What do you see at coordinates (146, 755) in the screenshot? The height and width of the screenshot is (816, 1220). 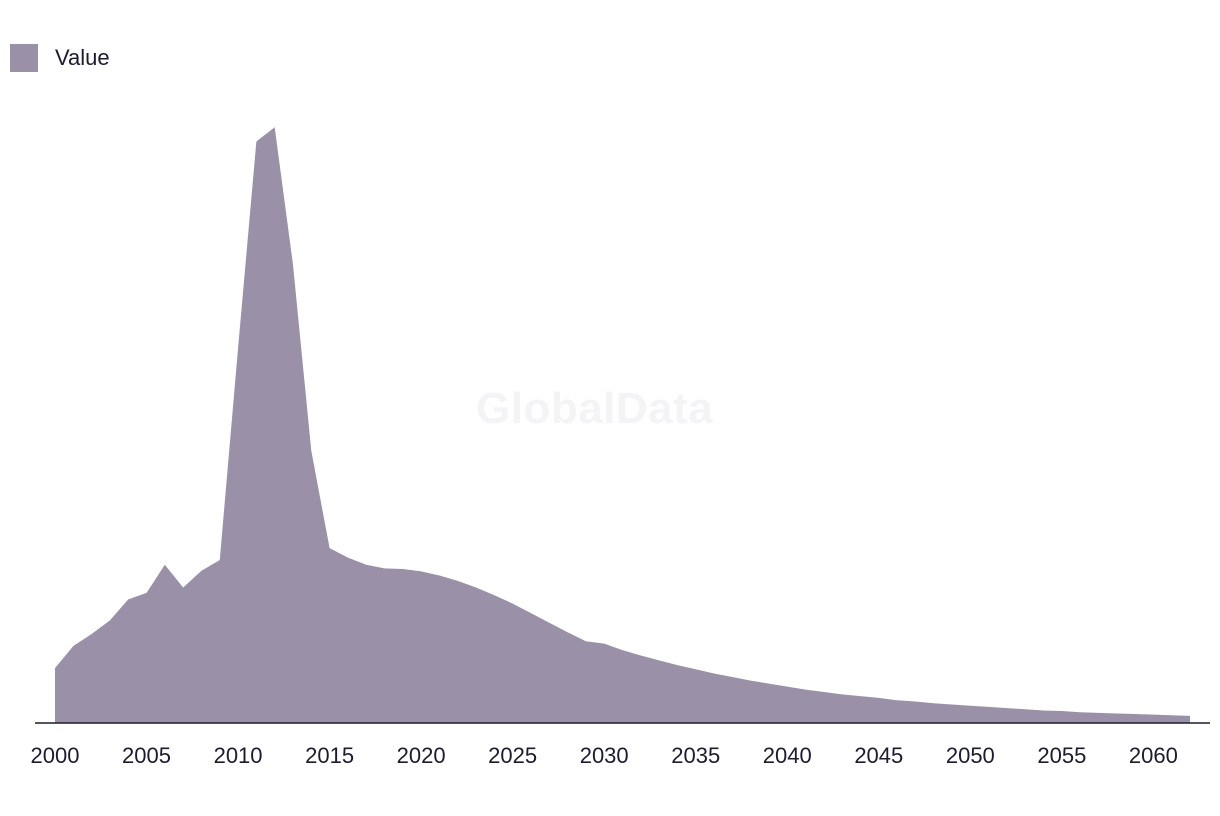 I see `x-tick-label: 2005` at bounding box center [146, 755].